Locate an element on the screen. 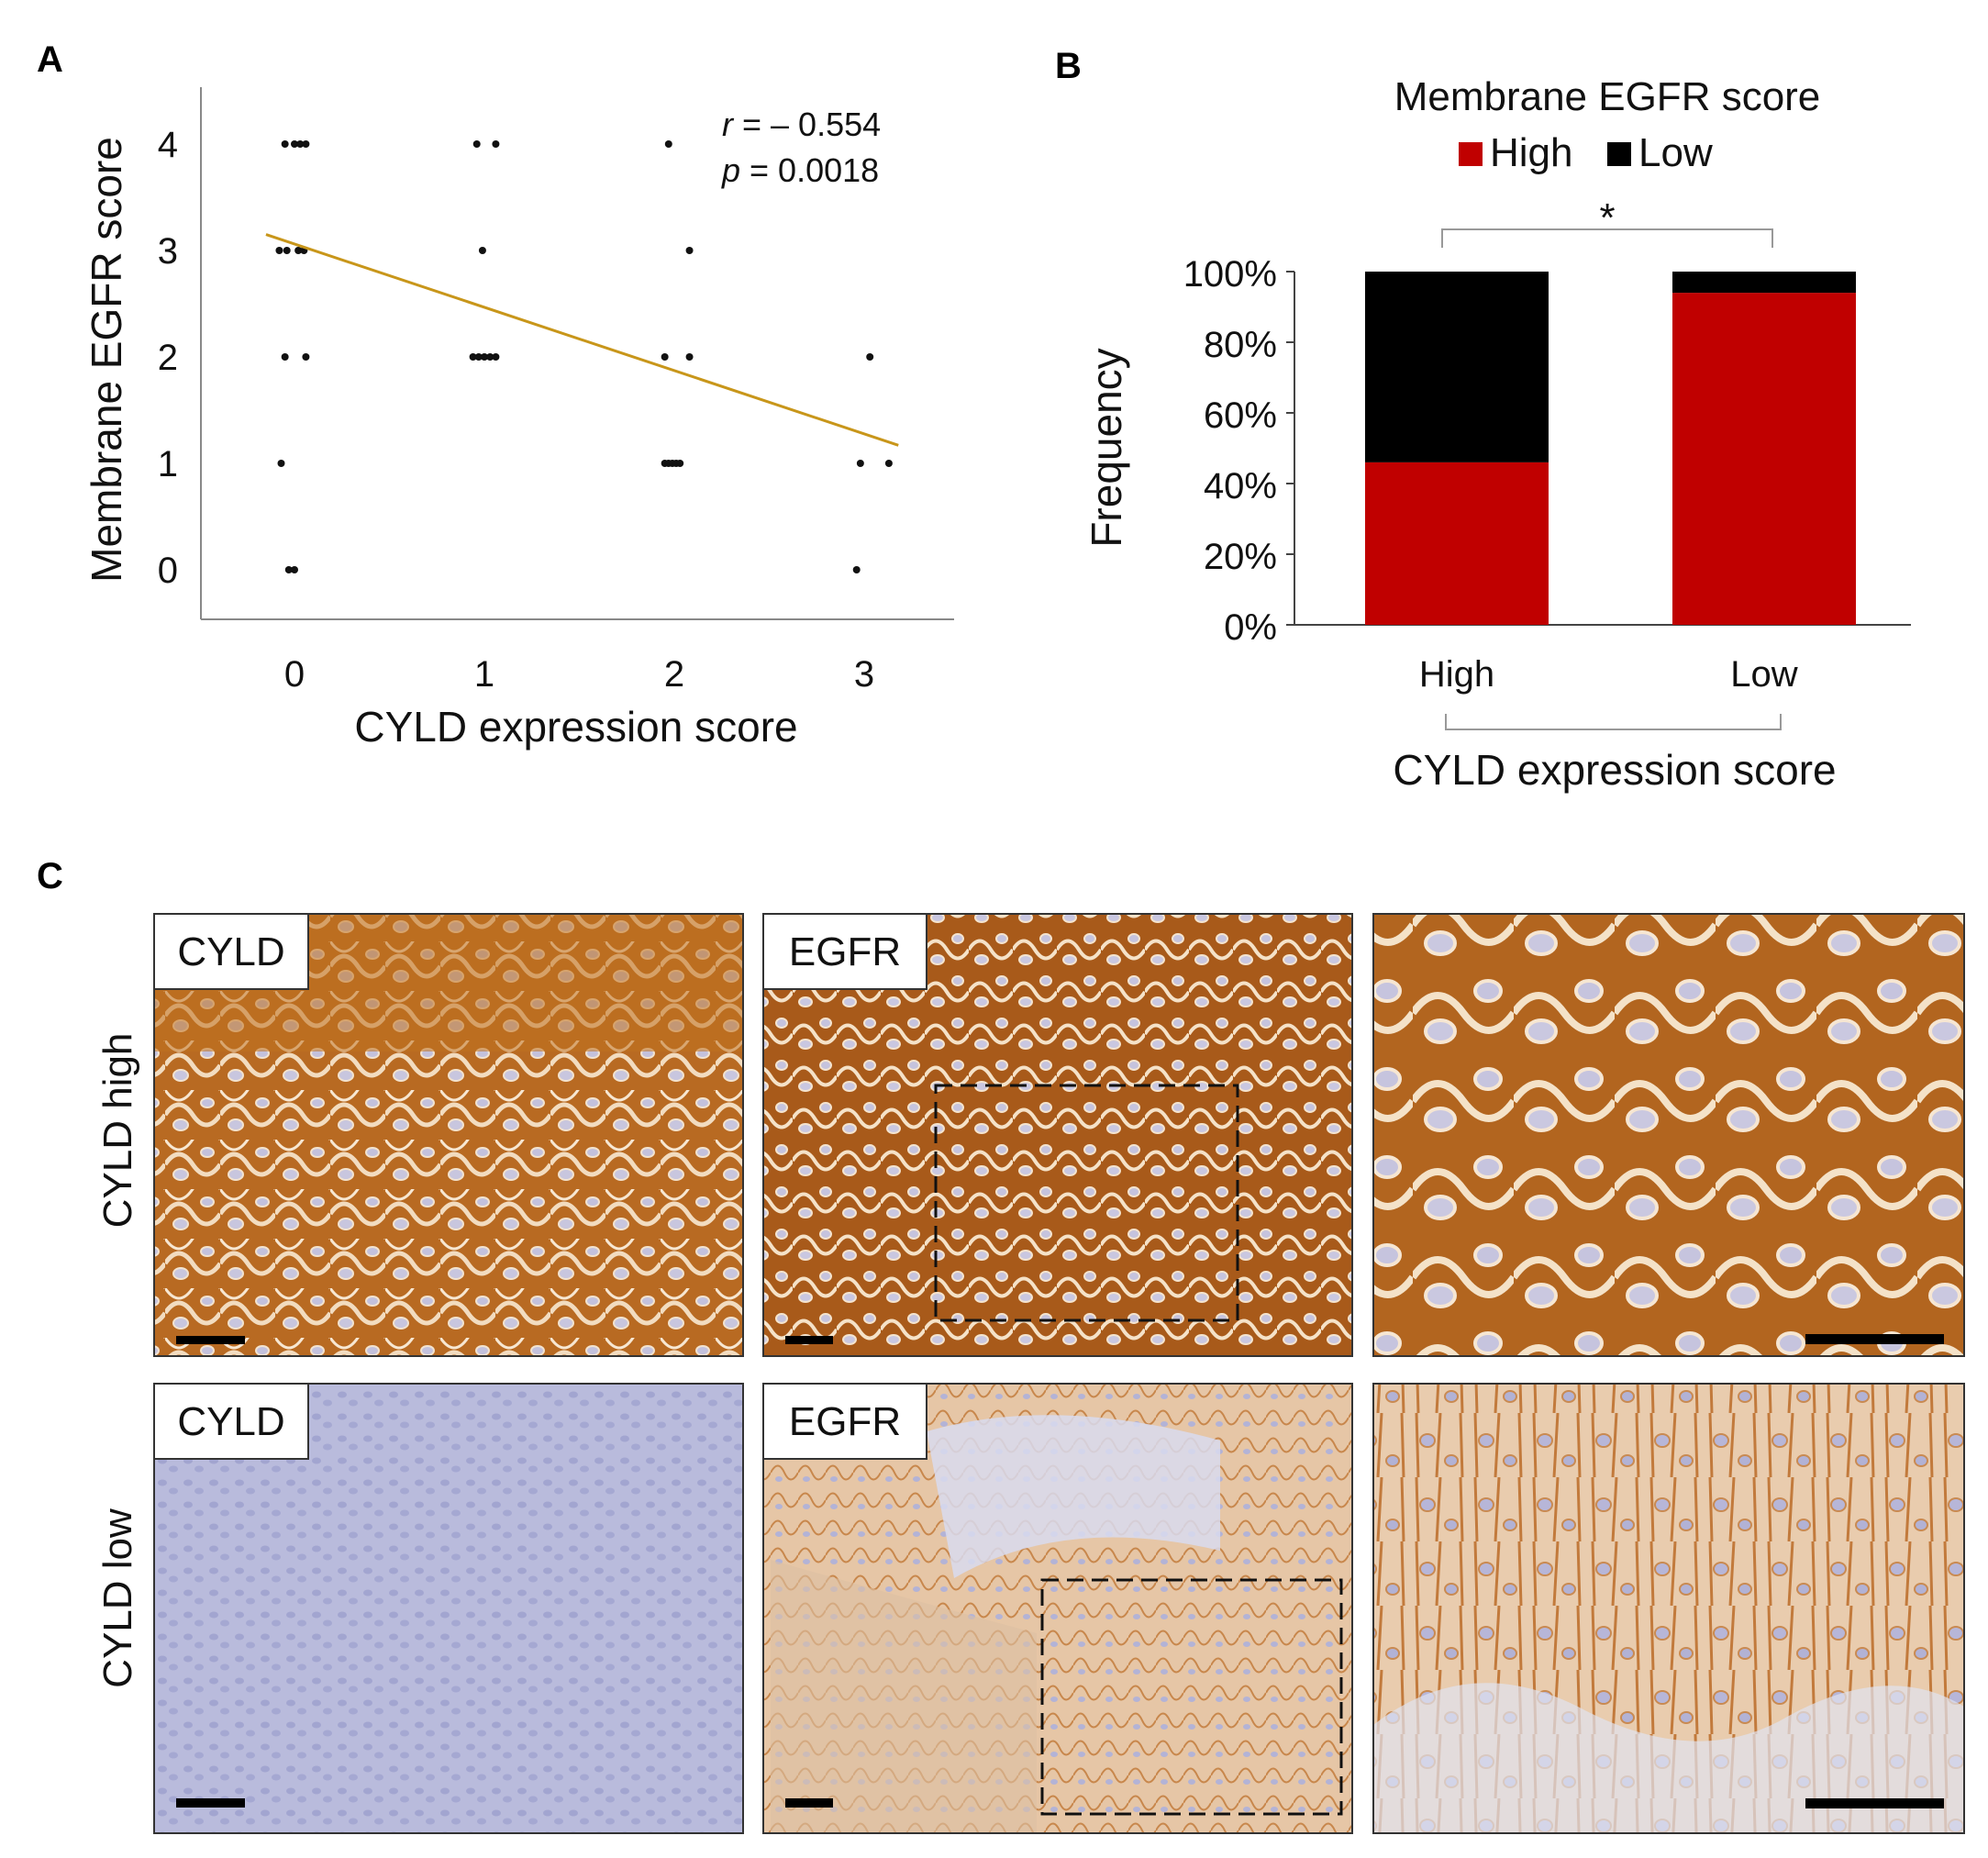 The image size is (1988, 1858). legend: High Low is located at coordinates (1586, 152).